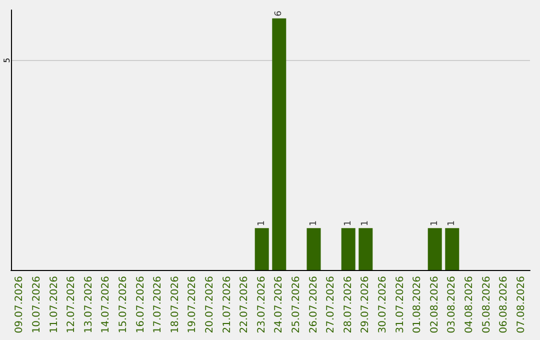  I want to click on x-tick-label: 14.07.2026, so click(106, 305).